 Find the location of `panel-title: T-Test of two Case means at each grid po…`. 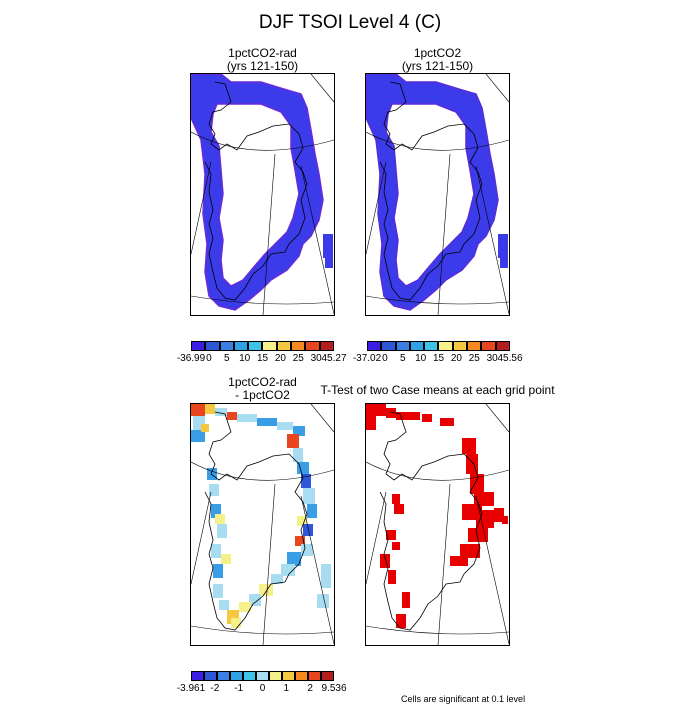

panel-title: T-Test of two Case means at each grid po… is located at coordinates (437, 390).